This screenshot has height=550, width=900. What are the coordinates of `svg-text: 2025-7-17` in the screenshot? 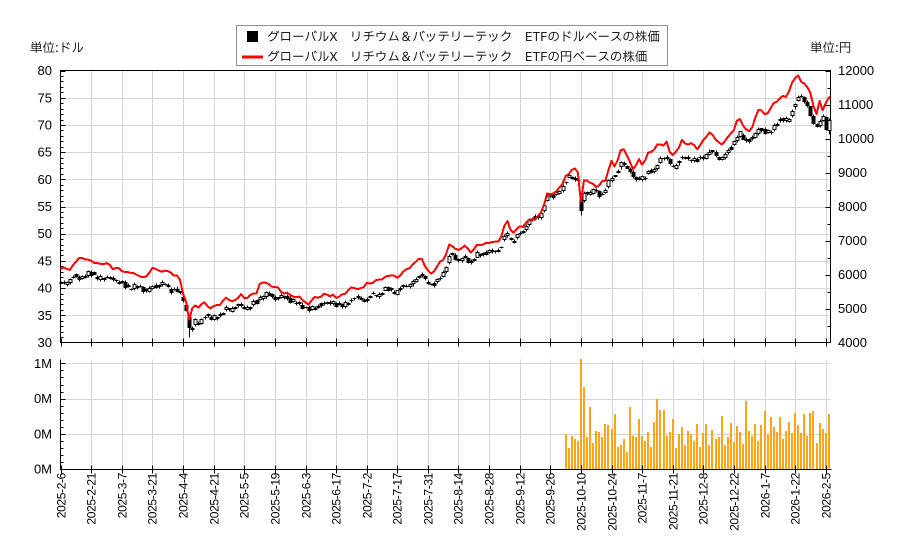 It's located at (398, 498).